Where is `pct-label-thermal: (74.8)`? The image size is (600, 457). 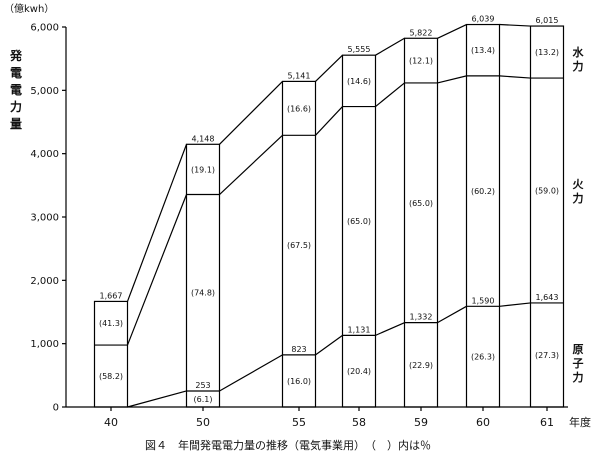
pct-label-thermal: (74.8) is located at coordinates (203, 293).